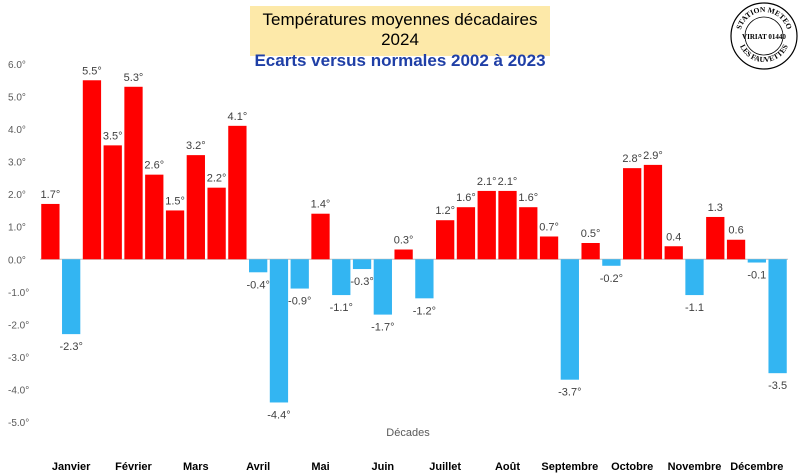  Describe the element at coordinates (133, 467) in the screenshot. I see `month-label: Février` at that location.